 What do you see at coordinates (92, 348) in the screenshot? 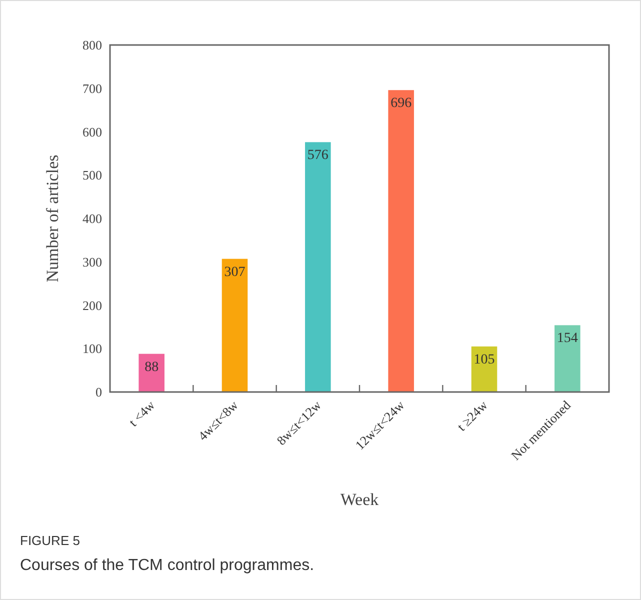
I see `y-tick-label: 100` at bounding box center [92, 348].